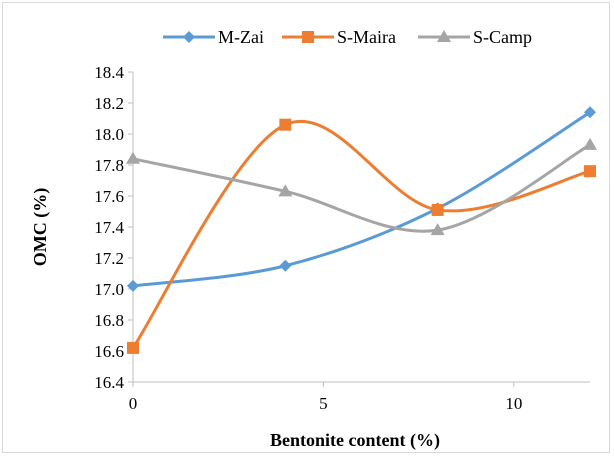 The image size is (614, 457). What do you see at coordinates (109, 72) in the screenshot?
I see `y-tick-label: 18.4` at bounding box center [109, 72].